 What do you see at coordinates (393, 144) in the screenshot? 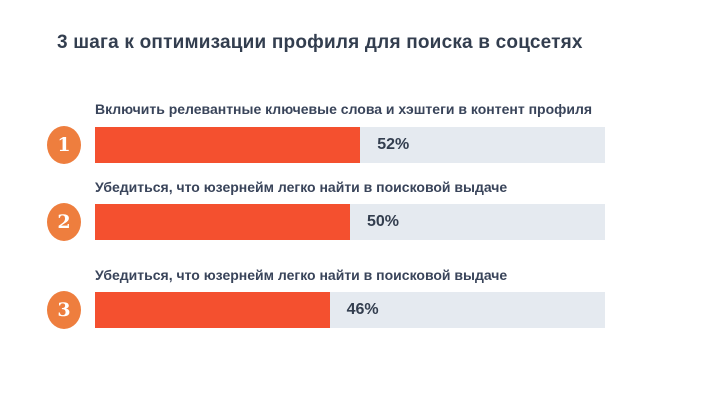
I see `bar-value-label: 52%` at bounding box center [393, 144].